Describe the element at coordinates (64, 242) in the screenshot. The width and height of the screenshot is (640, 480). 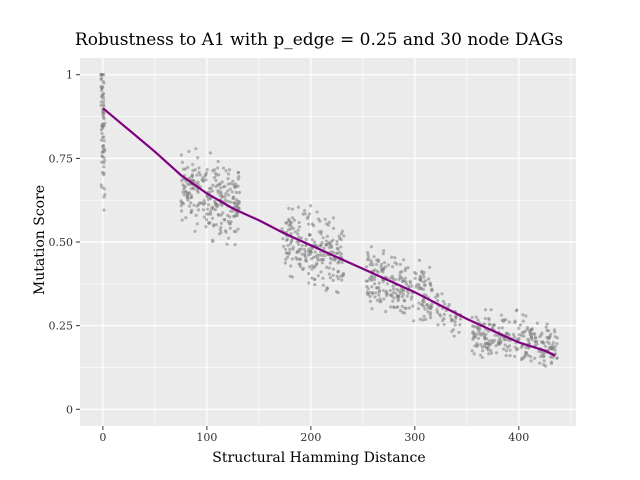
I see `y-axis-ticks: 0 0.25 0.50 0.75 1` at that location.